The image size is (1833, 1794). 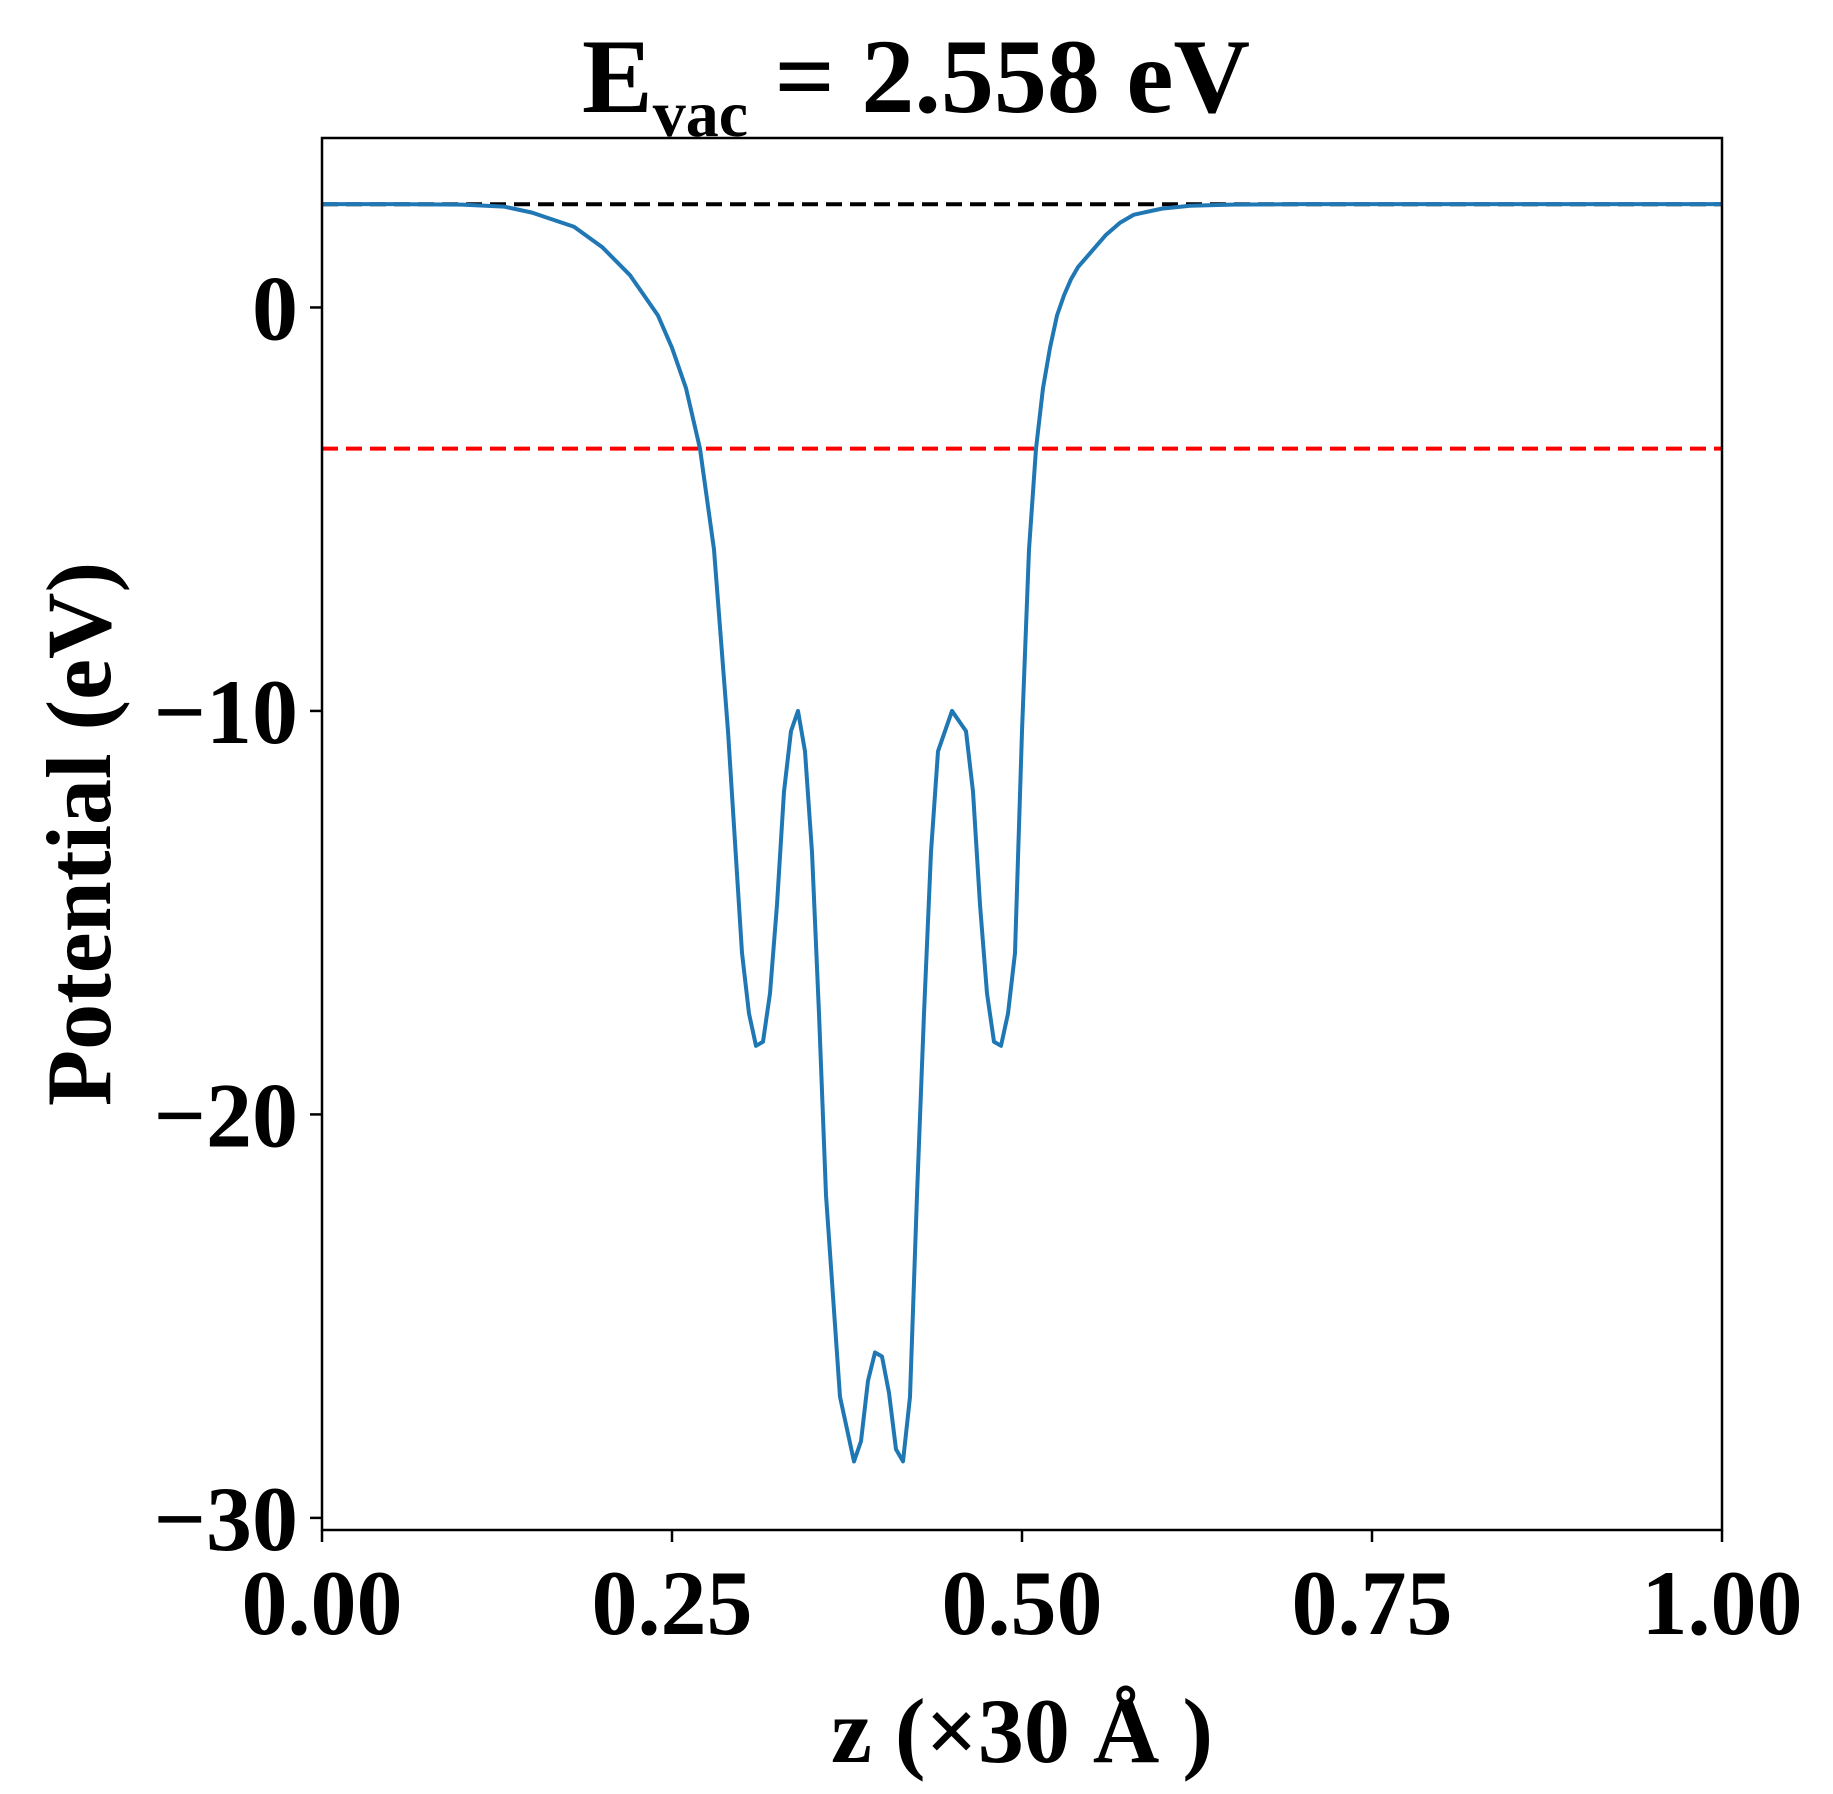 What do you see at coordinates (672, 1603) in the screenshot?
I see `x-tick-label: 0.25` at bounding box center [672, 1603].